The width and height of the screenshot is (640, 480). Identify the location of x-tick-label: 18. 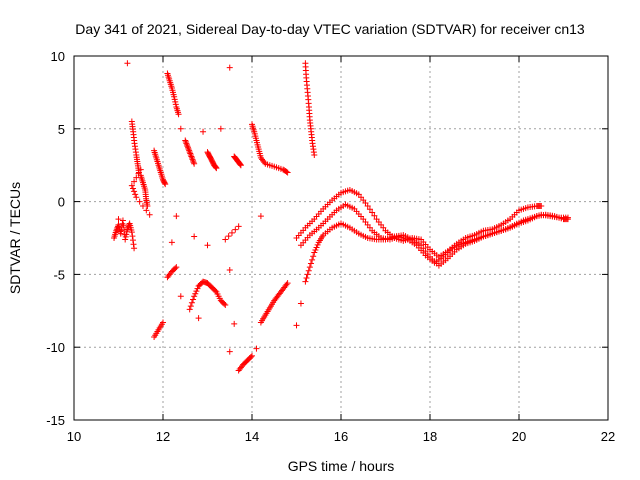
(430, 436).